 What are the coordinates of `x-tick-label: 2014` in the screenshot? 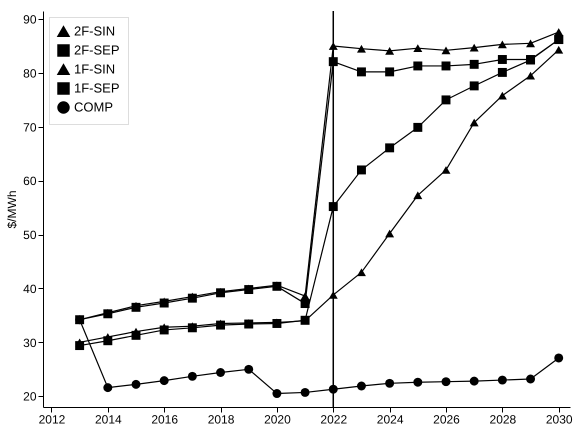 It's located at (108, 419).